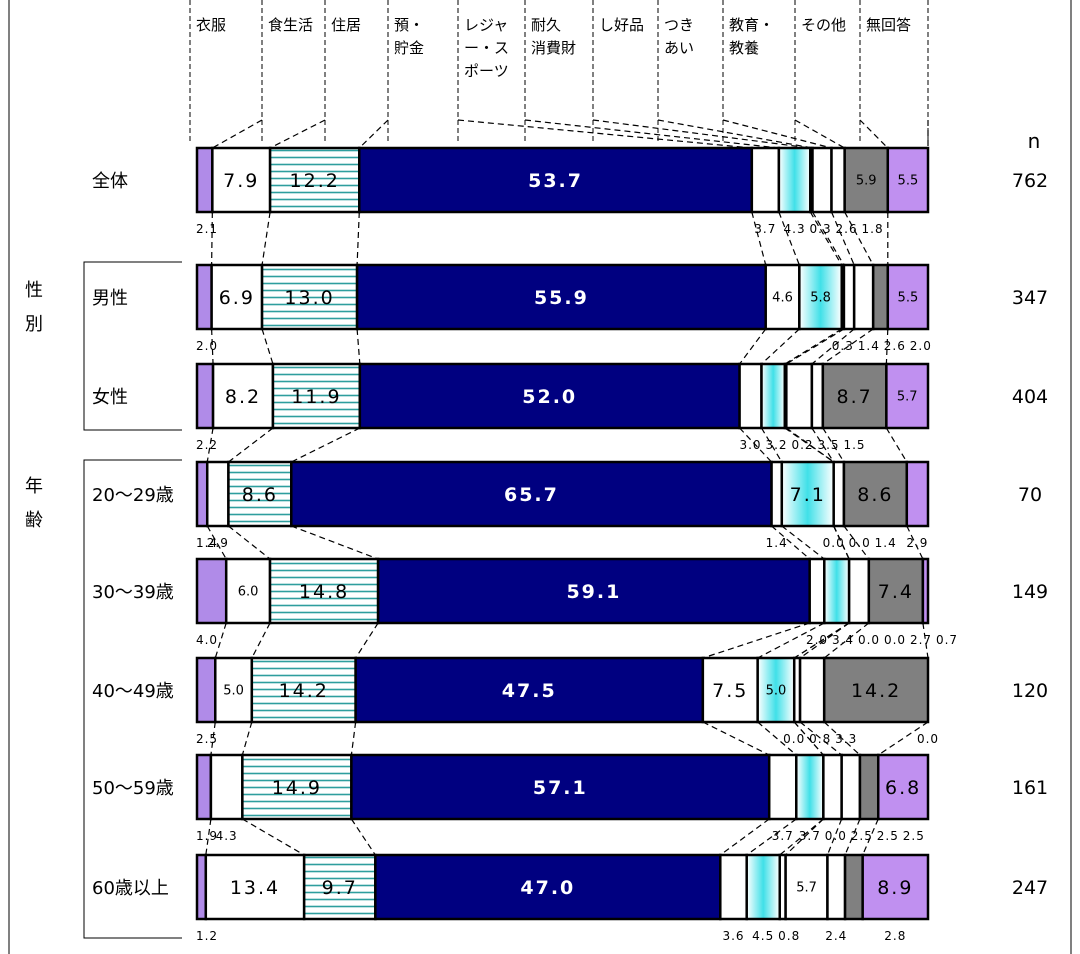  What do you see at coordinates (237, 298) in the screenshot?
I see `data-label: 6.9` at bounding box center [237, 298].